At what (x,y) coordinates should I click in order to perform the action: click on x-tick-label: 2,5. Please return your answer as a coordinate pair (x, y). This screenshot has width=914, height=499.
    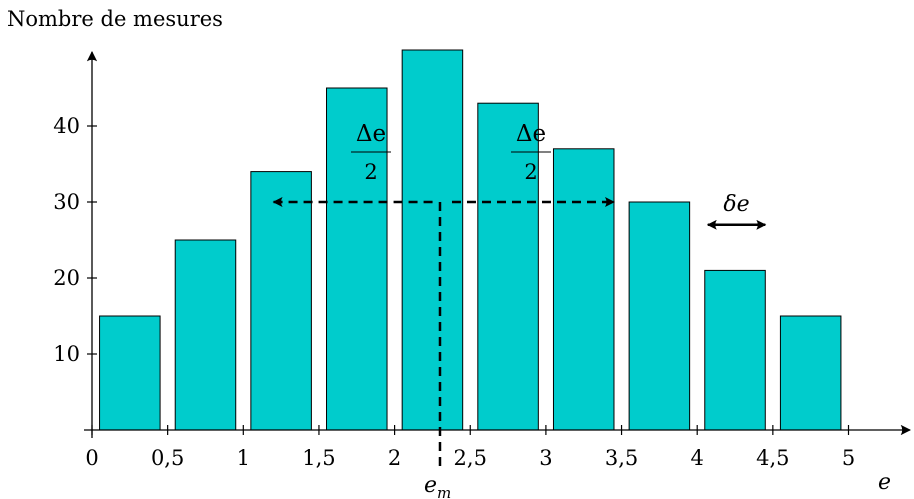
    Looking at the image, I should click on (470, 458).